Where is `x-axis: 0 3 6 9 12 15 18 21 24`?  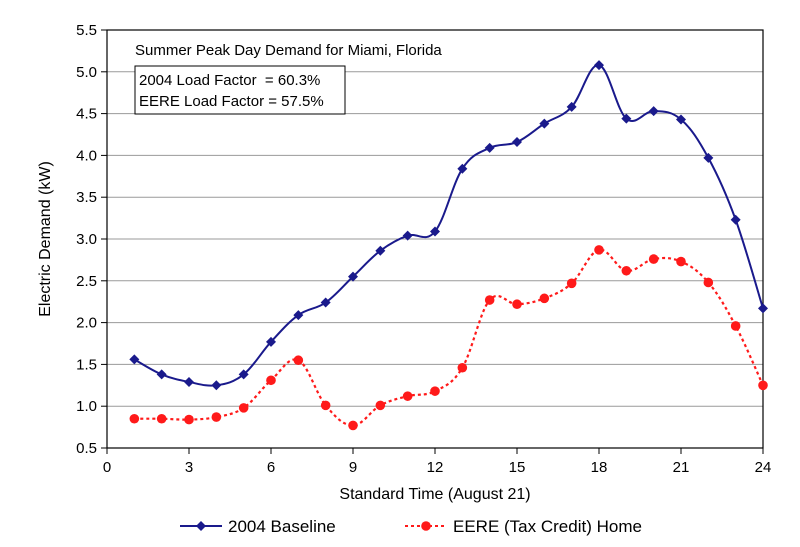 x-axis: 0 3 6 9 12 15 18 21 24 is located at coordinates (437, 462).